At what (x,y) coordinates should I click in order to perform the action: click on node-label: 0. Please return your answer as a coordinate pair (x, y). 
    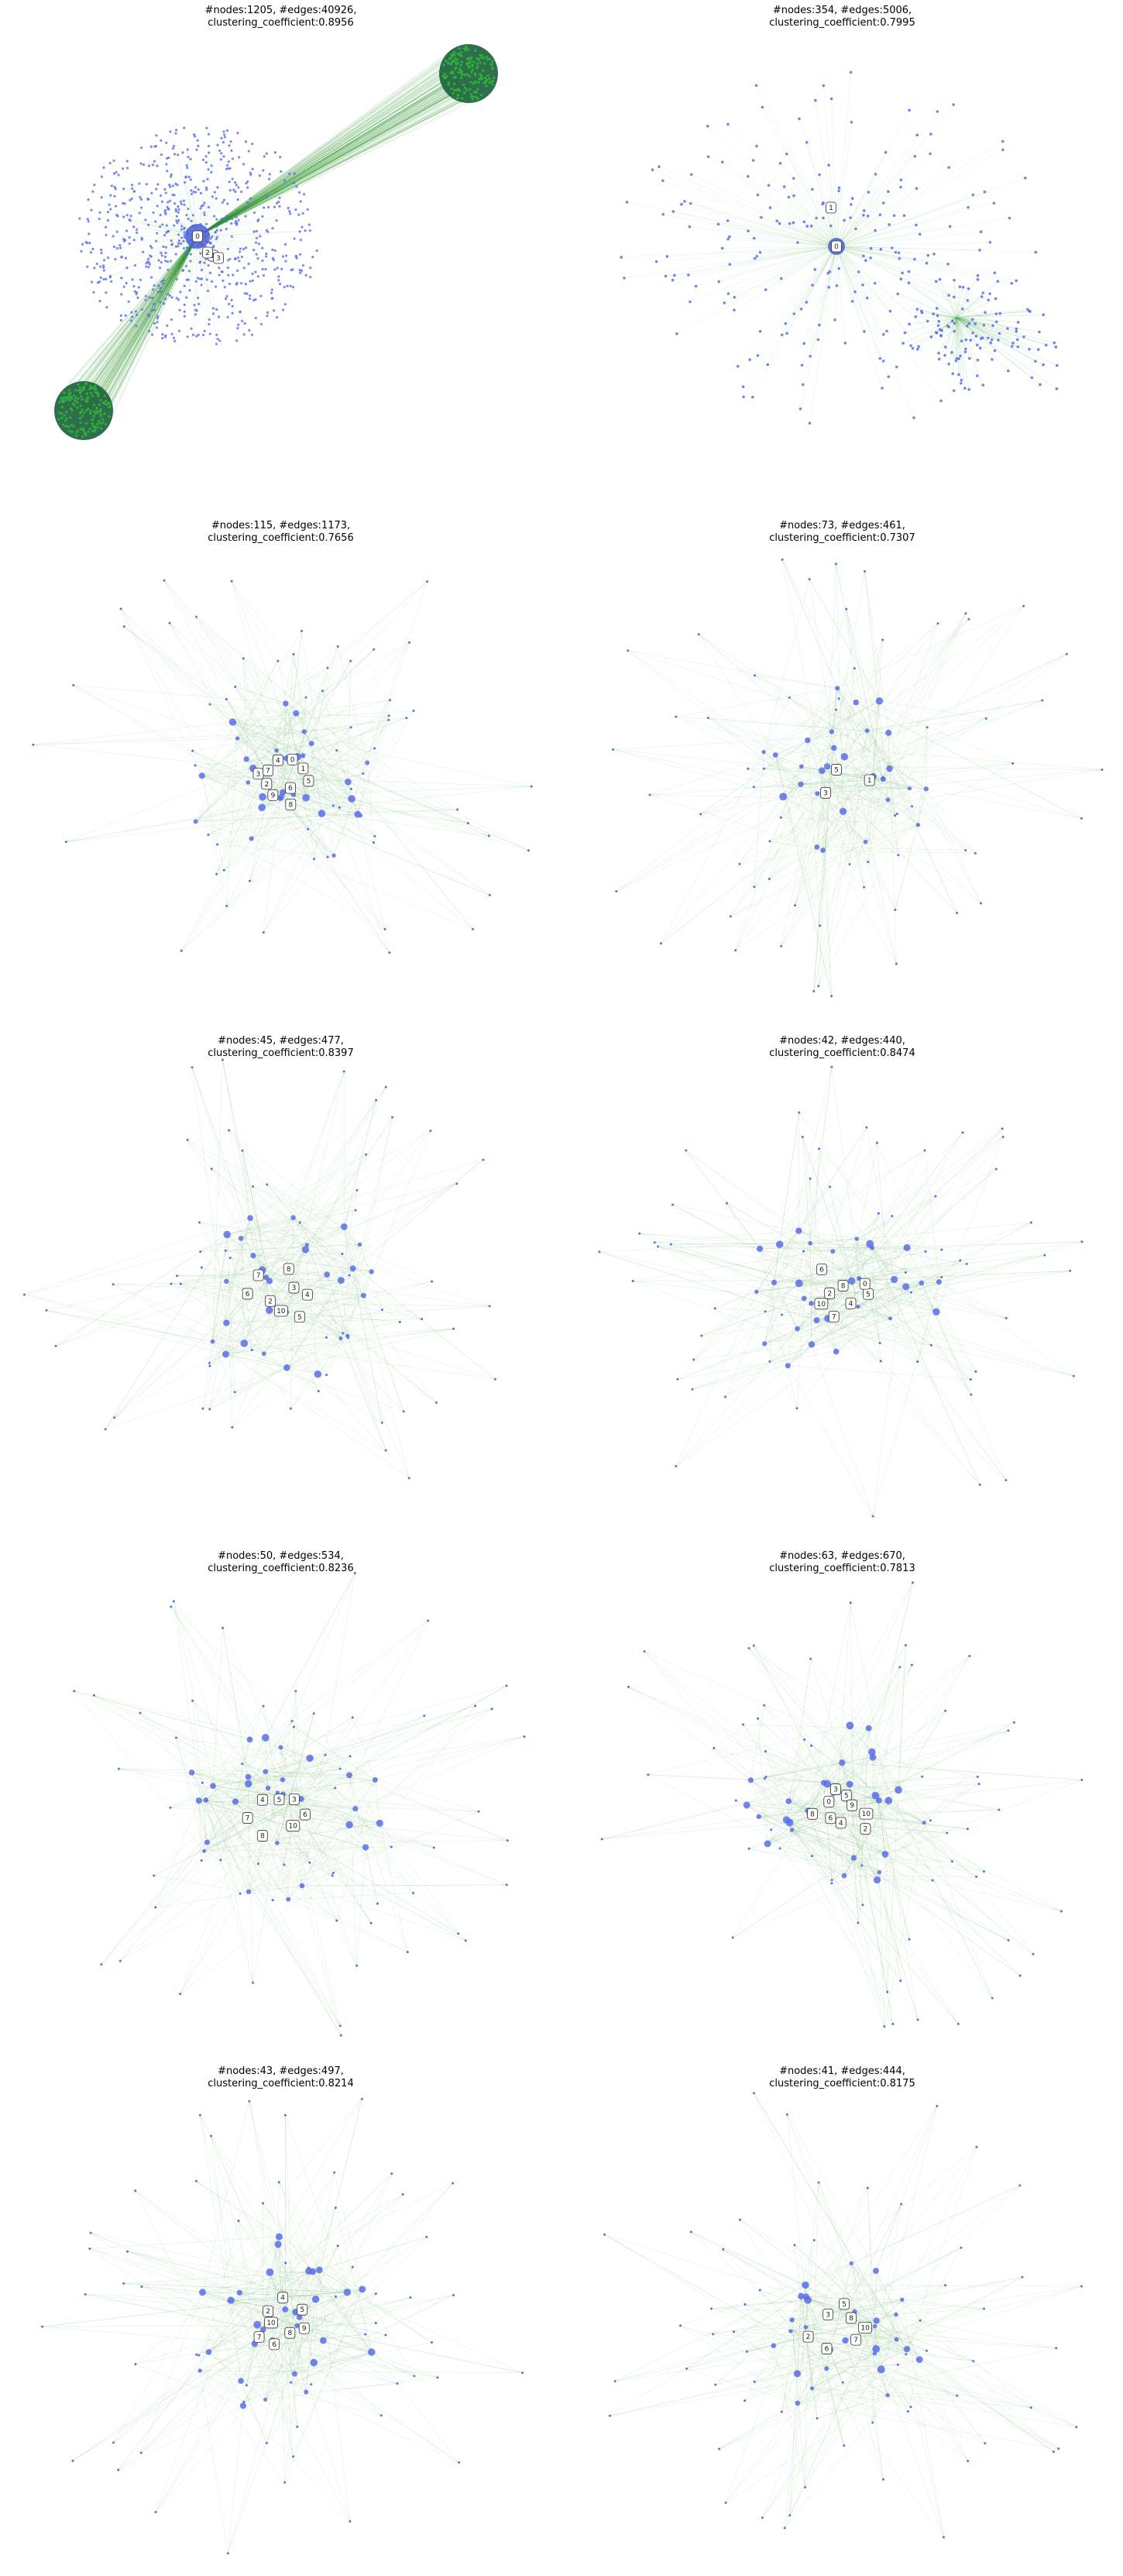
    Looking at the image, I should click on (865, 1283).